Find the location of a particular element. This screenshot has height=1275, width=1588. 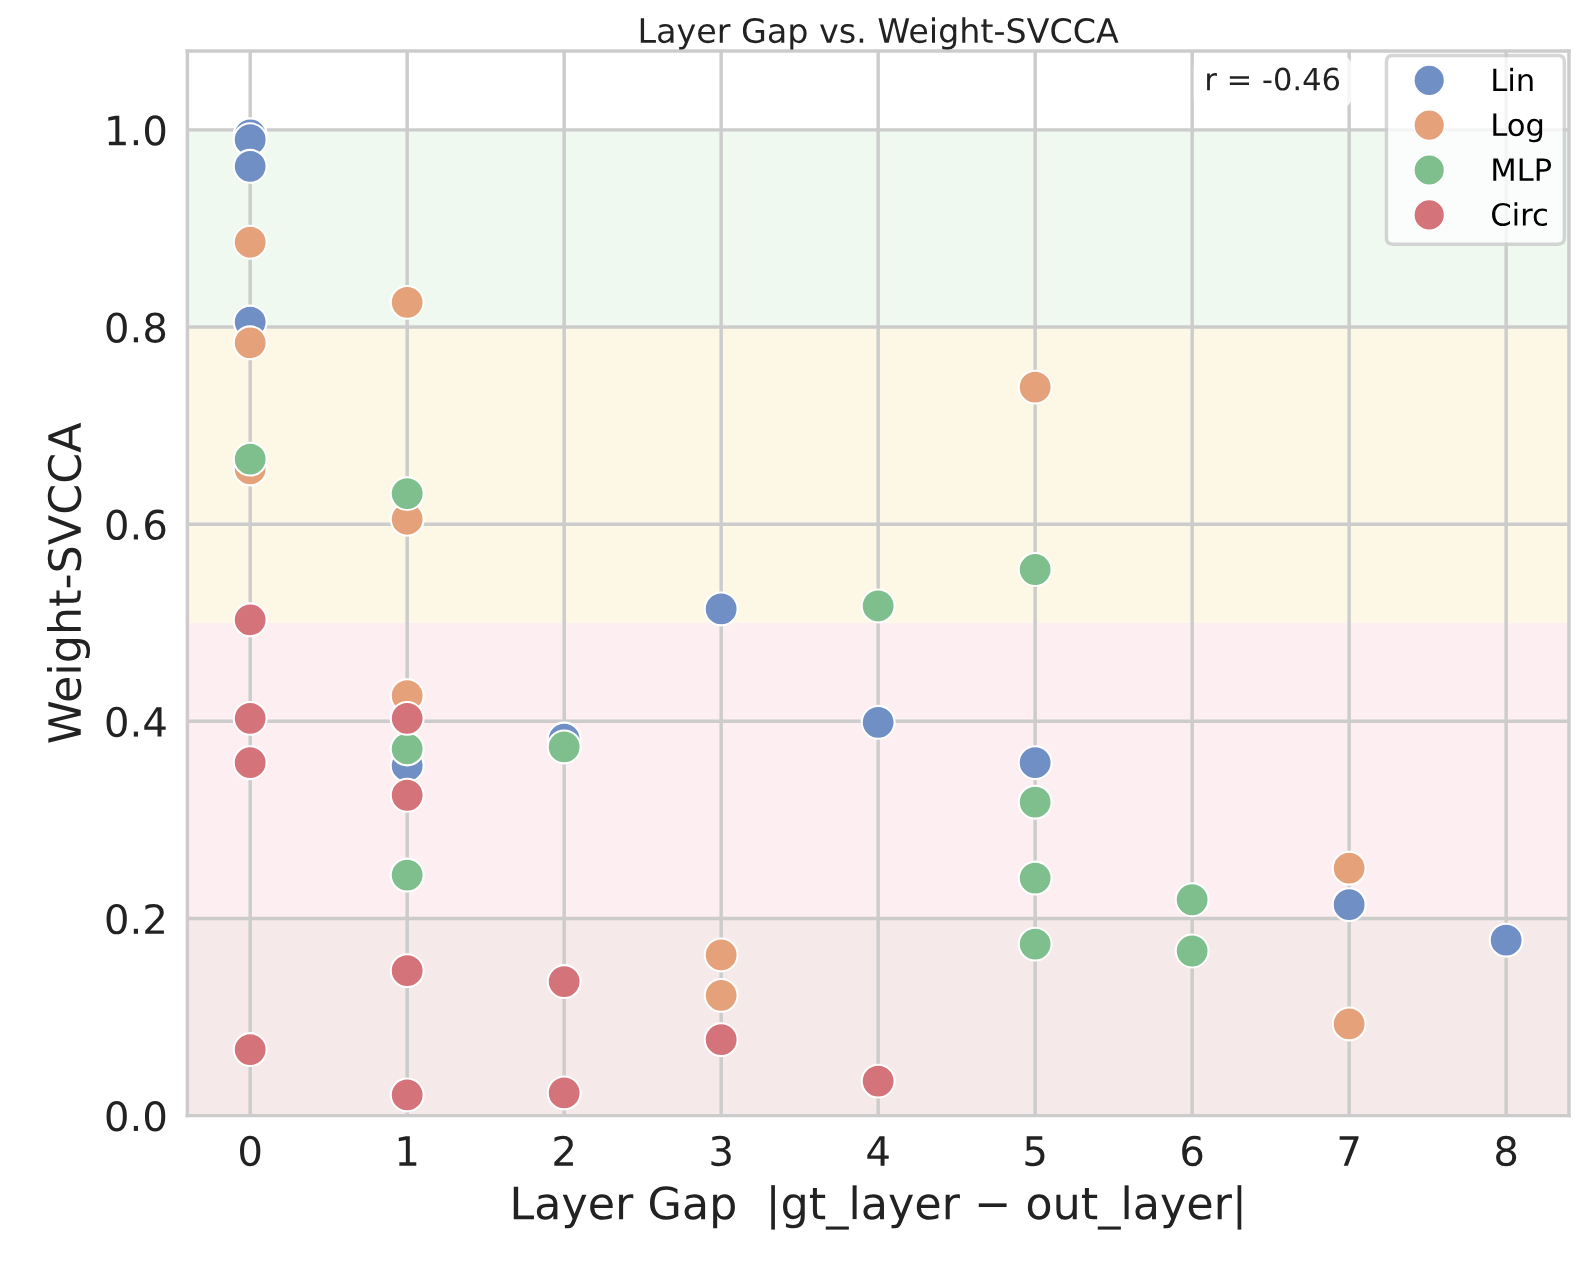

y-tick-label: 1.0 is located at coordinates (137, 130).